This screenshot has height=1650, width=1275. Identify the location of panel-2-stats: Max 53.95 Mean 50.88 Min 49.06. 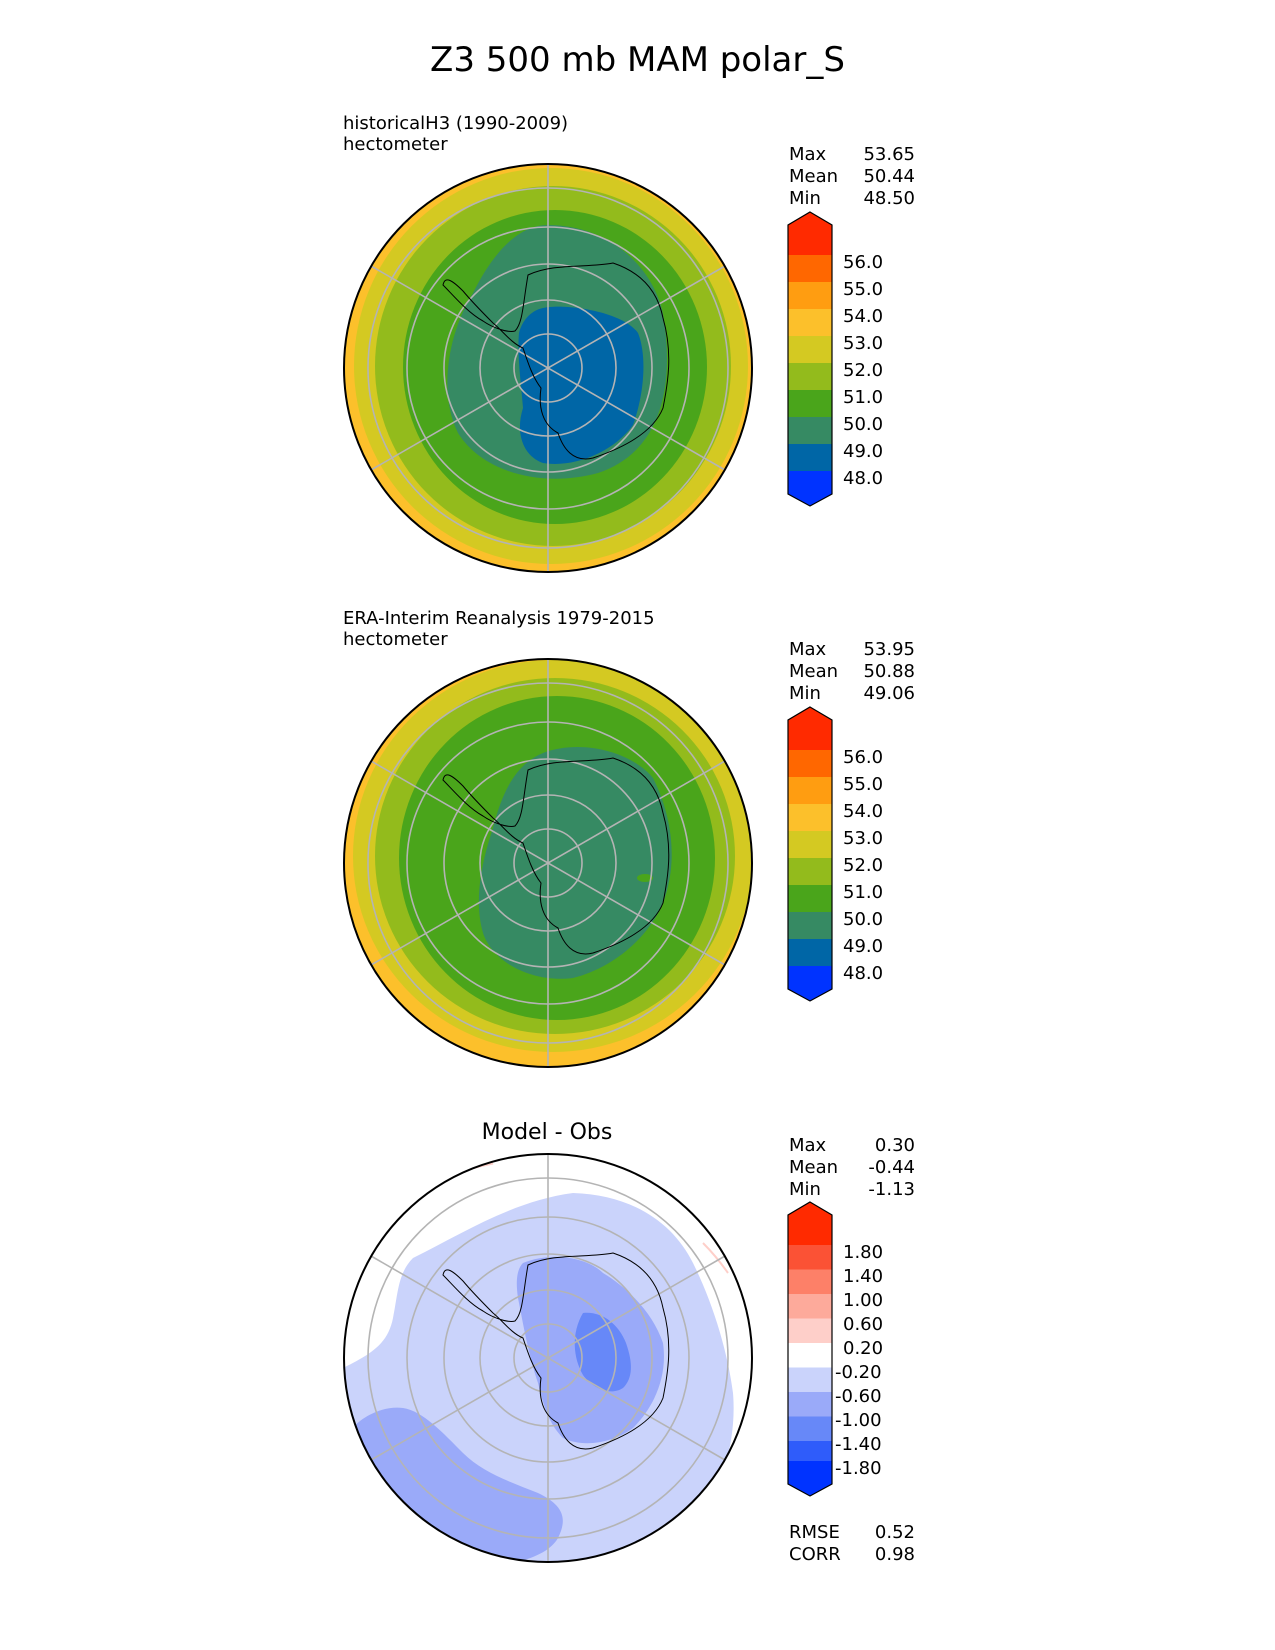
(852, 672).